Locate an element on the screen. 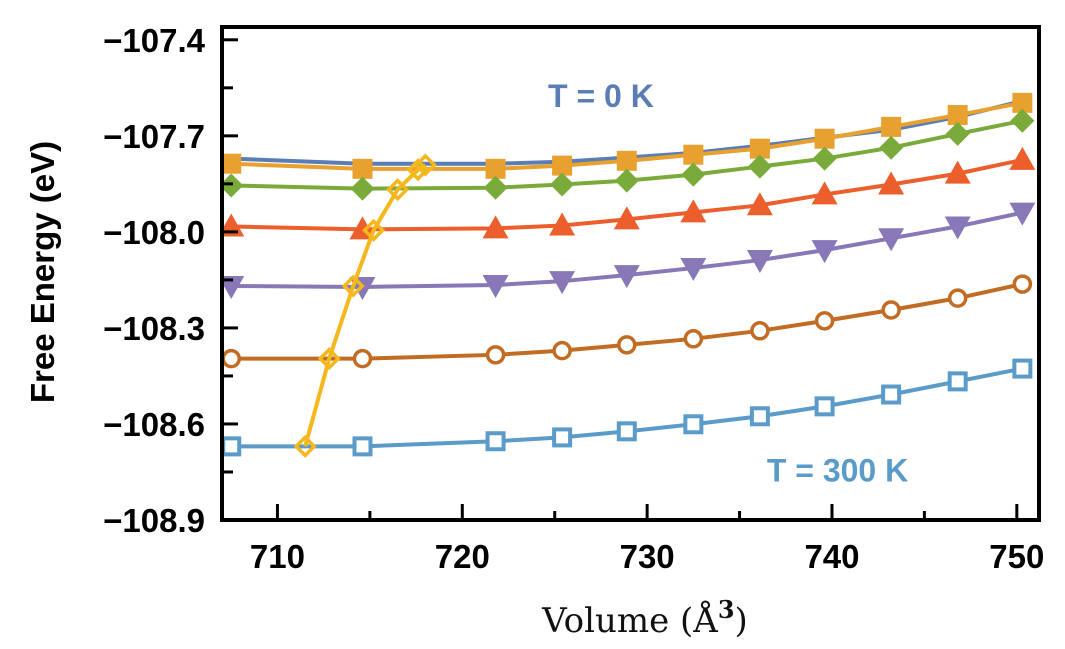 Image resolution: width=1065 pixels, height=649 pixels. annotation-label: T = 300 K is located at coordinates (837, 471).